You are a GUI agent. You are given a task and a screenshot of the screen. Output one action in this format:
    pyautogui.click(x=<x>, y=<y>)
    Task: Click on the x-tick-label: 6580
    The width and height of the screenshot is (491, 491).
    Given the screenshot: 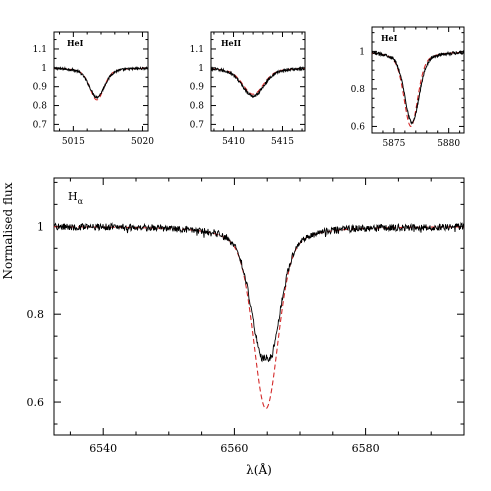 What is the action you would take?
    pyautogui.click(x=366, y=448)
    